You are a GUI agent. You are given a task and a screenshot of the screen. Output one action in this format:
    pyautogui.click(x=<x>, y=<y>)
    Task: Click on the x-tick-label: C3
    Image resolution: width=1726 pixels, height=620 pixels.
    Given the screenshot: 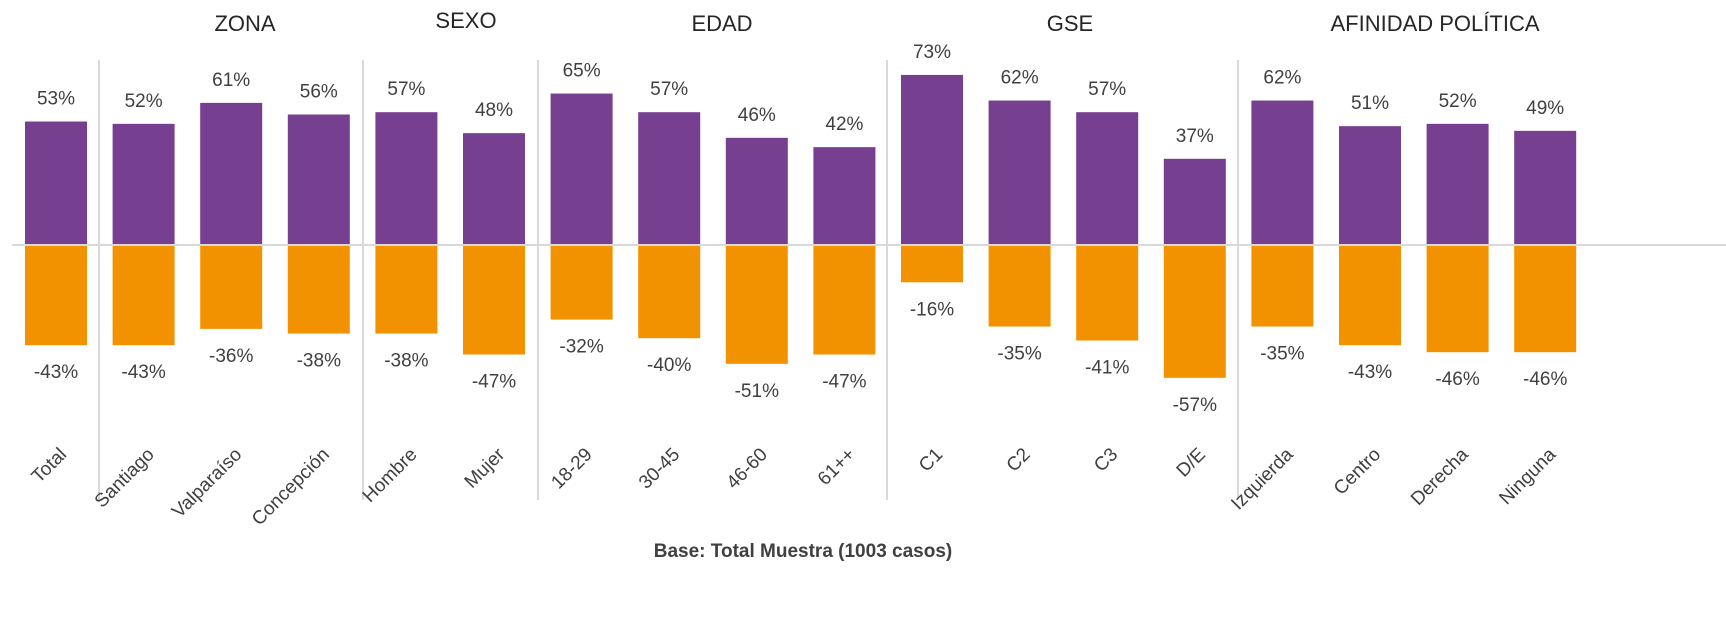 What is the action you would take?
    pyautogui.click(x=1106, y=460)
    